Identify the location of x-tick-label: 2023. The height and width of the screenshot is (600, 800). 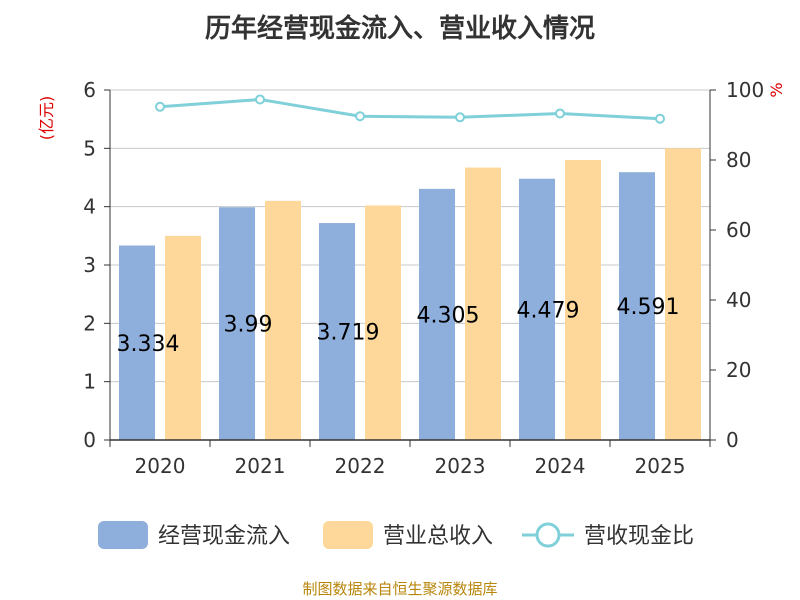
(460, 466).